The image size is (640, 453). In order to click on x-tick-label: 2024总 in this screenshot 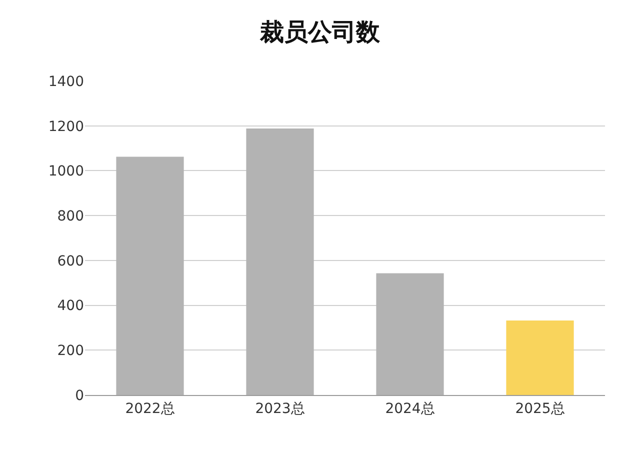, I will do `click(410, 408)`.